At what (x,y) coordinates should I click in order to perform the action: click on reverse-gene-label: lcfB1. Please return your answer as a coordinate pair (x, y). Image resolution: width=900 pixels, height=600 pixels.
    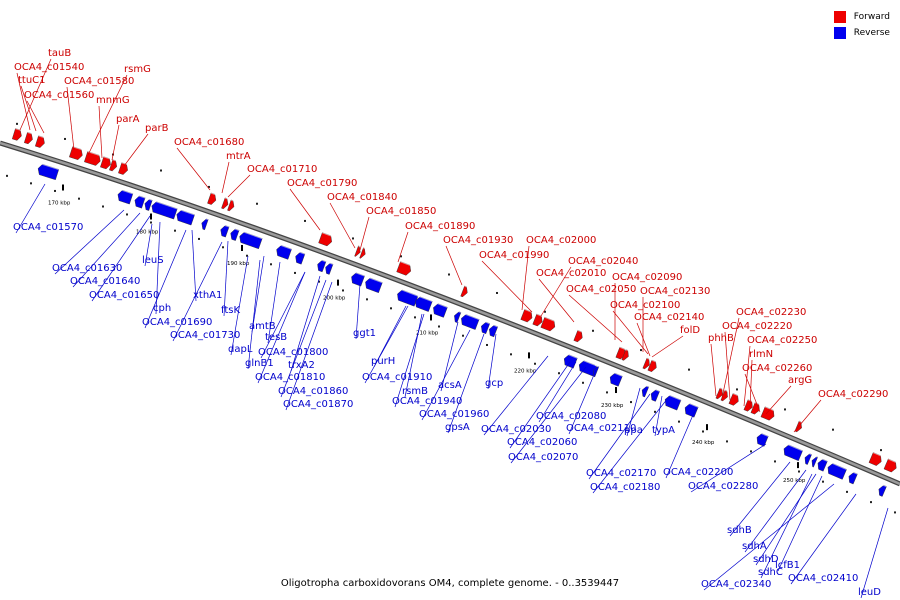
    Looking at the image, I should click on (787, 565).